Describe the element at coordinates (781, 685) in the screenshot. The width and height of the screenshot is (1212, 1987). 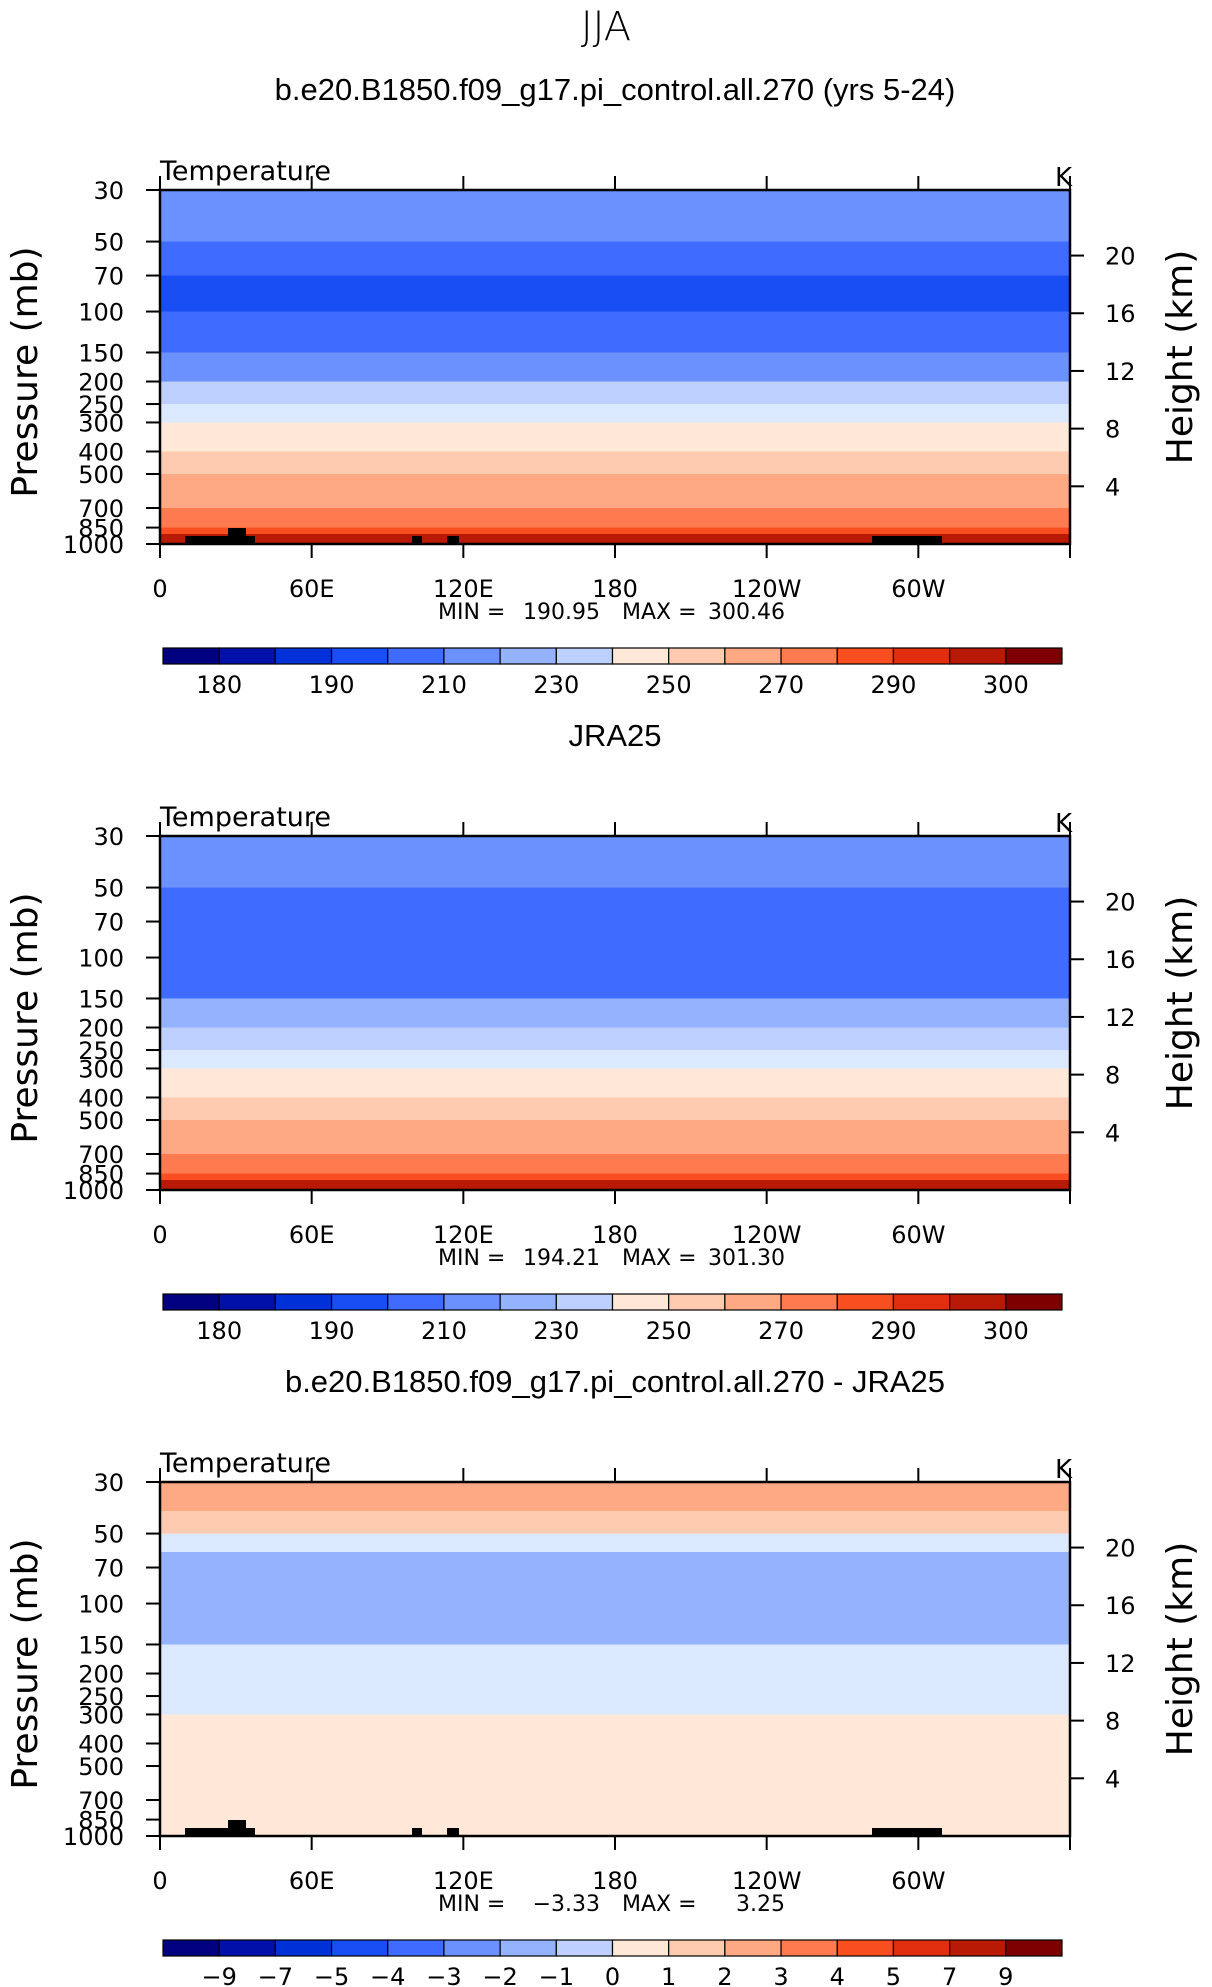
I see `colorbar-tick-label: 270` at that location.